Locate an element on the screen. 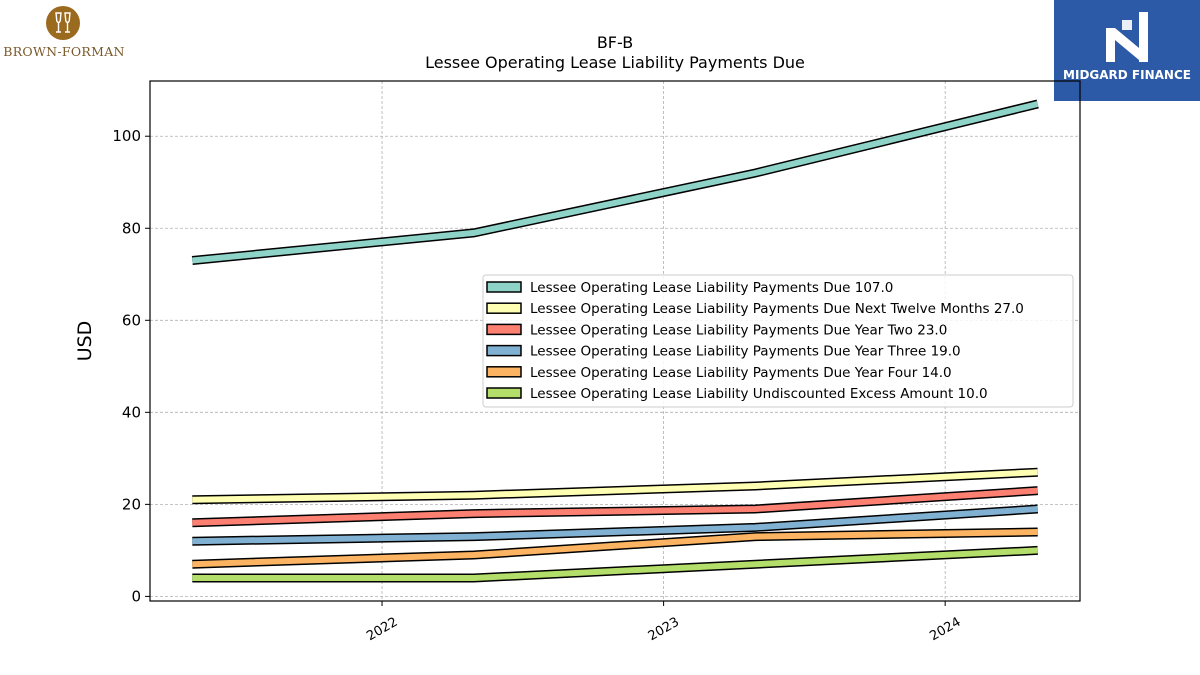 Image resolution: width=1200 pixels, height=675 pixels. y-tick-label: 0 is located at coordinates (136, 596).